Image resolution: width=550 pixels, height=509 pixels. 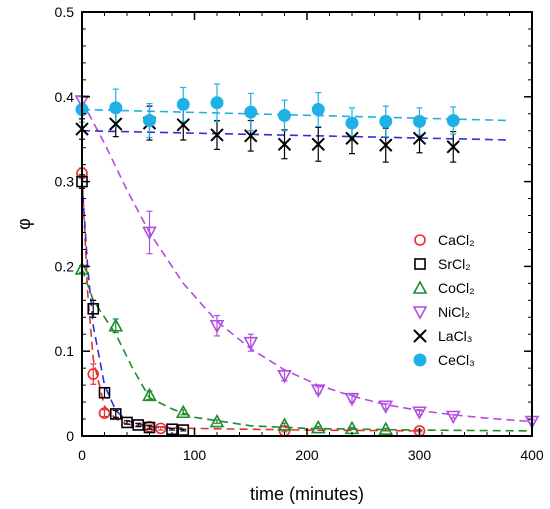 What do you see at coordinates (420, 455) in the screenshot?
I see `x-tick-label: 300` at bounding box center [420, 455].